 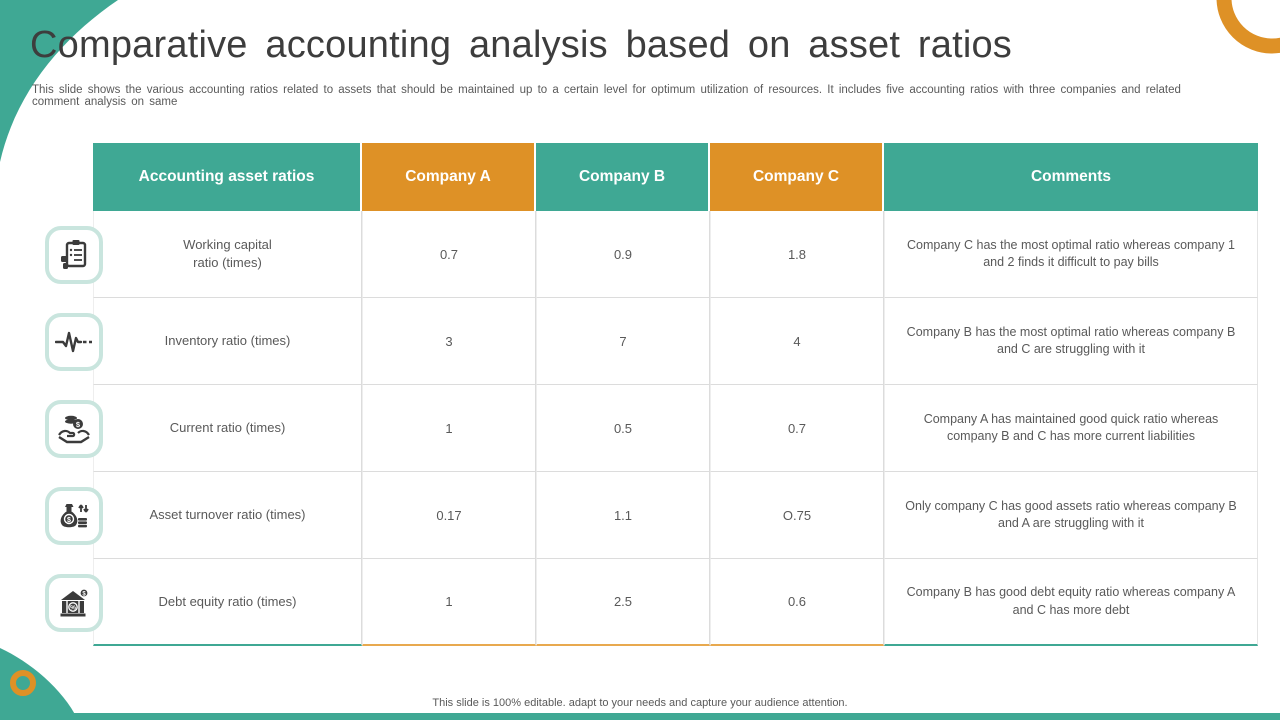 I want to click on pulse-line-icon, so click(x=73, y=342).